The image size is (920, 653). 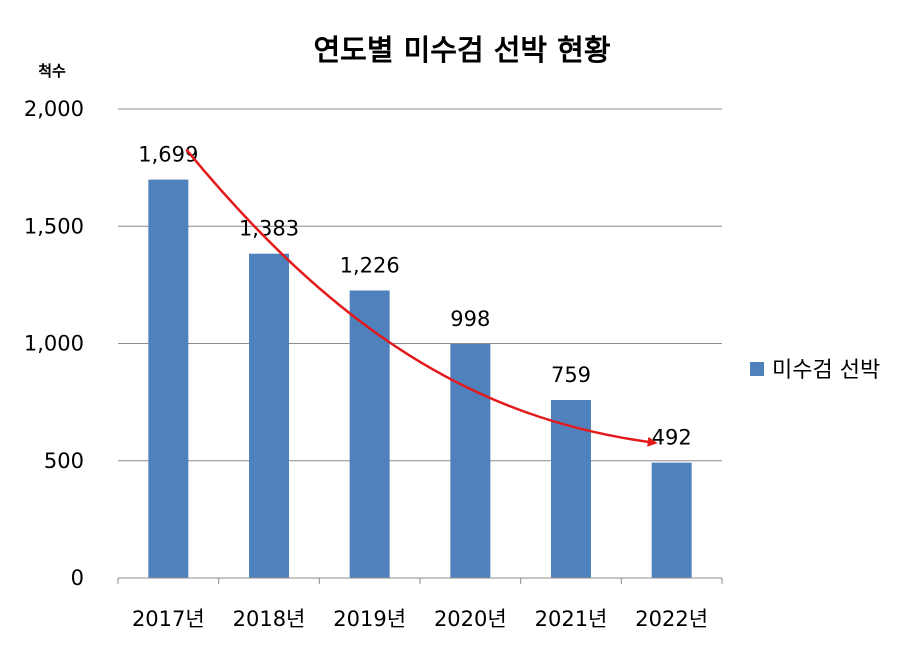 I want to click on x-tick-label: 2021년, so click(x=571, y=619).